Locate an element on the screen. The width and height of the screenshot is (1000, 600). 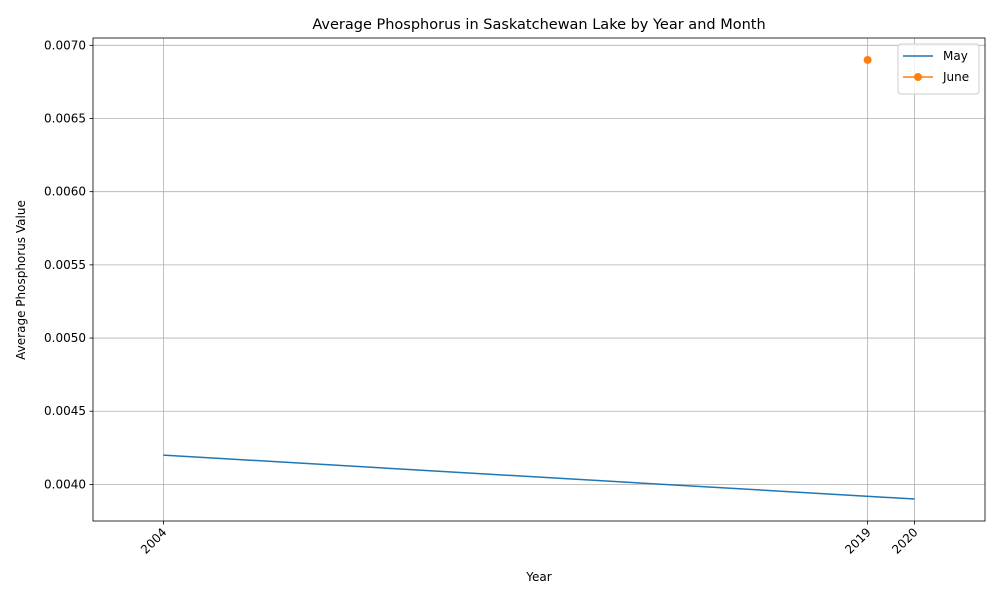
y-tick-label: 0.0045 is located at coordinates (65, 411).